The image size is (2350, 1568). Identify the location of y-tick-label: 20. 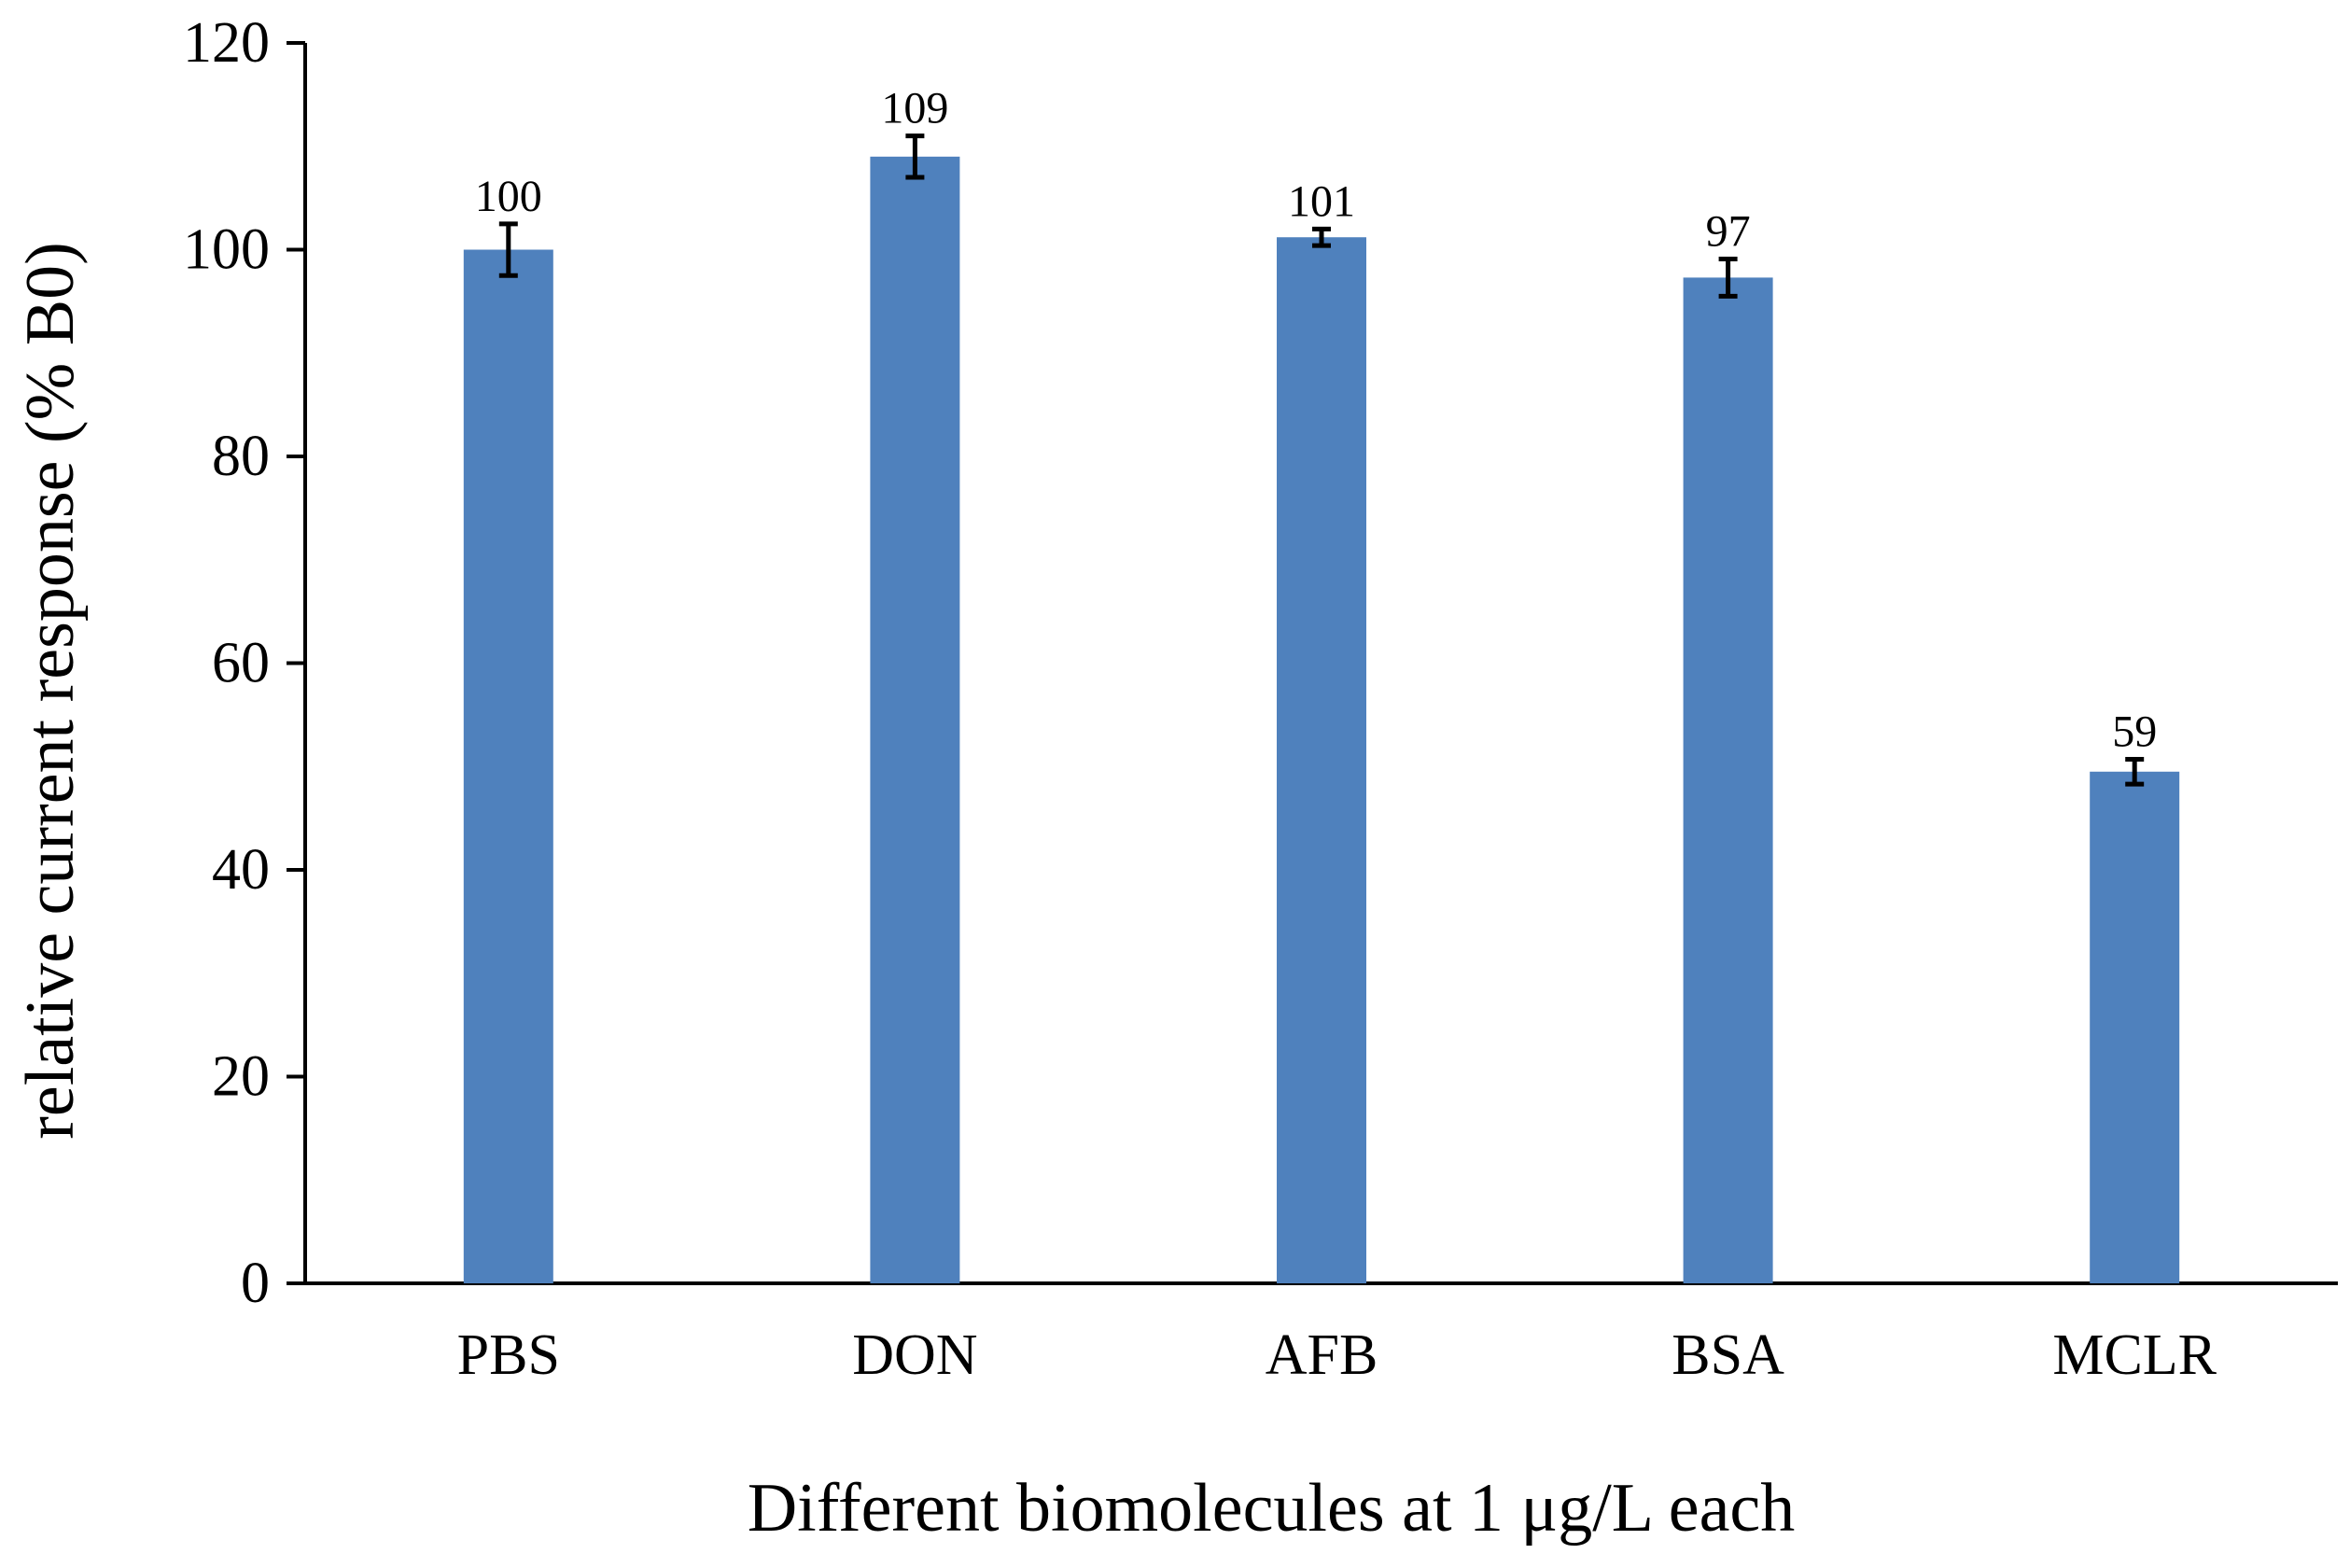
(241, 1077).